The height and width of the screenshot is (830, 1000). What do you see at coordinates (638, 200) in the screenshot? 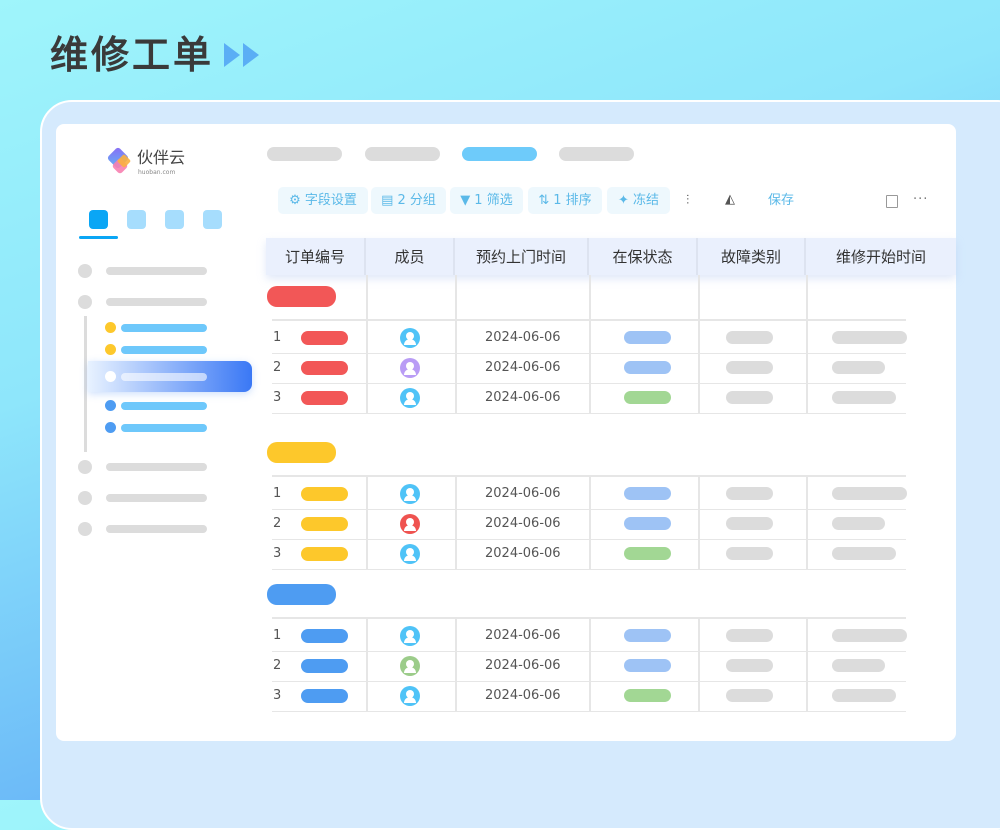
I see `freeze-button: ✦ 冻结` at bounding box center [638, 200].